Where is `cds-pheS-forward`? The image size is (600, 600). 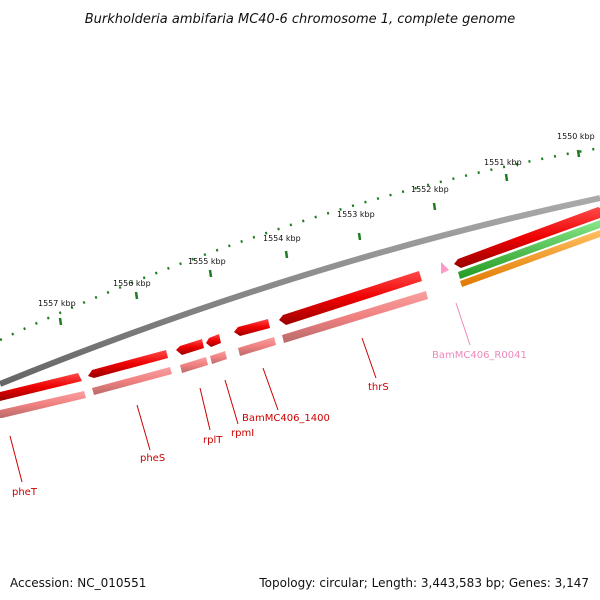 cds-pheS-forward is located at coordinates (128, 364).